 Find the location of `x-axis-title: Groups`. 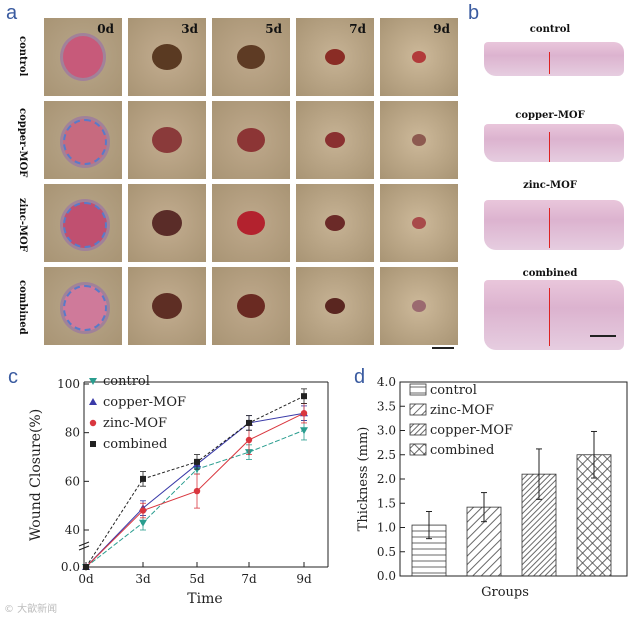

x-axis-title: Groups is located at coordinates (505, 592).